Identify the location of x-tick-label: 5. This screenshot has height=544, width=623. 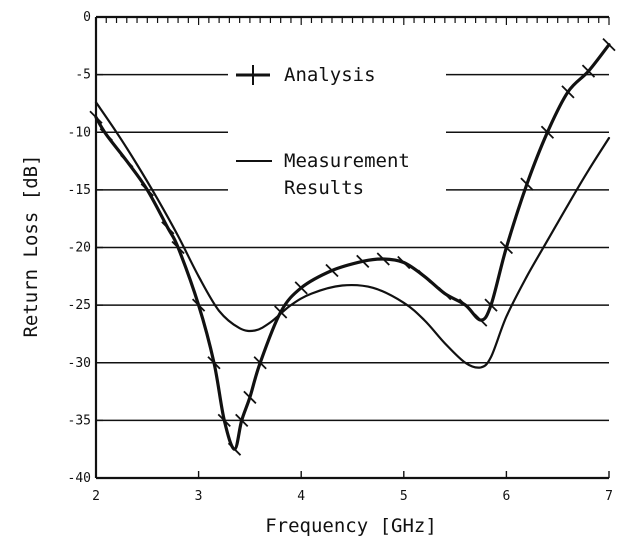
(404, 496).